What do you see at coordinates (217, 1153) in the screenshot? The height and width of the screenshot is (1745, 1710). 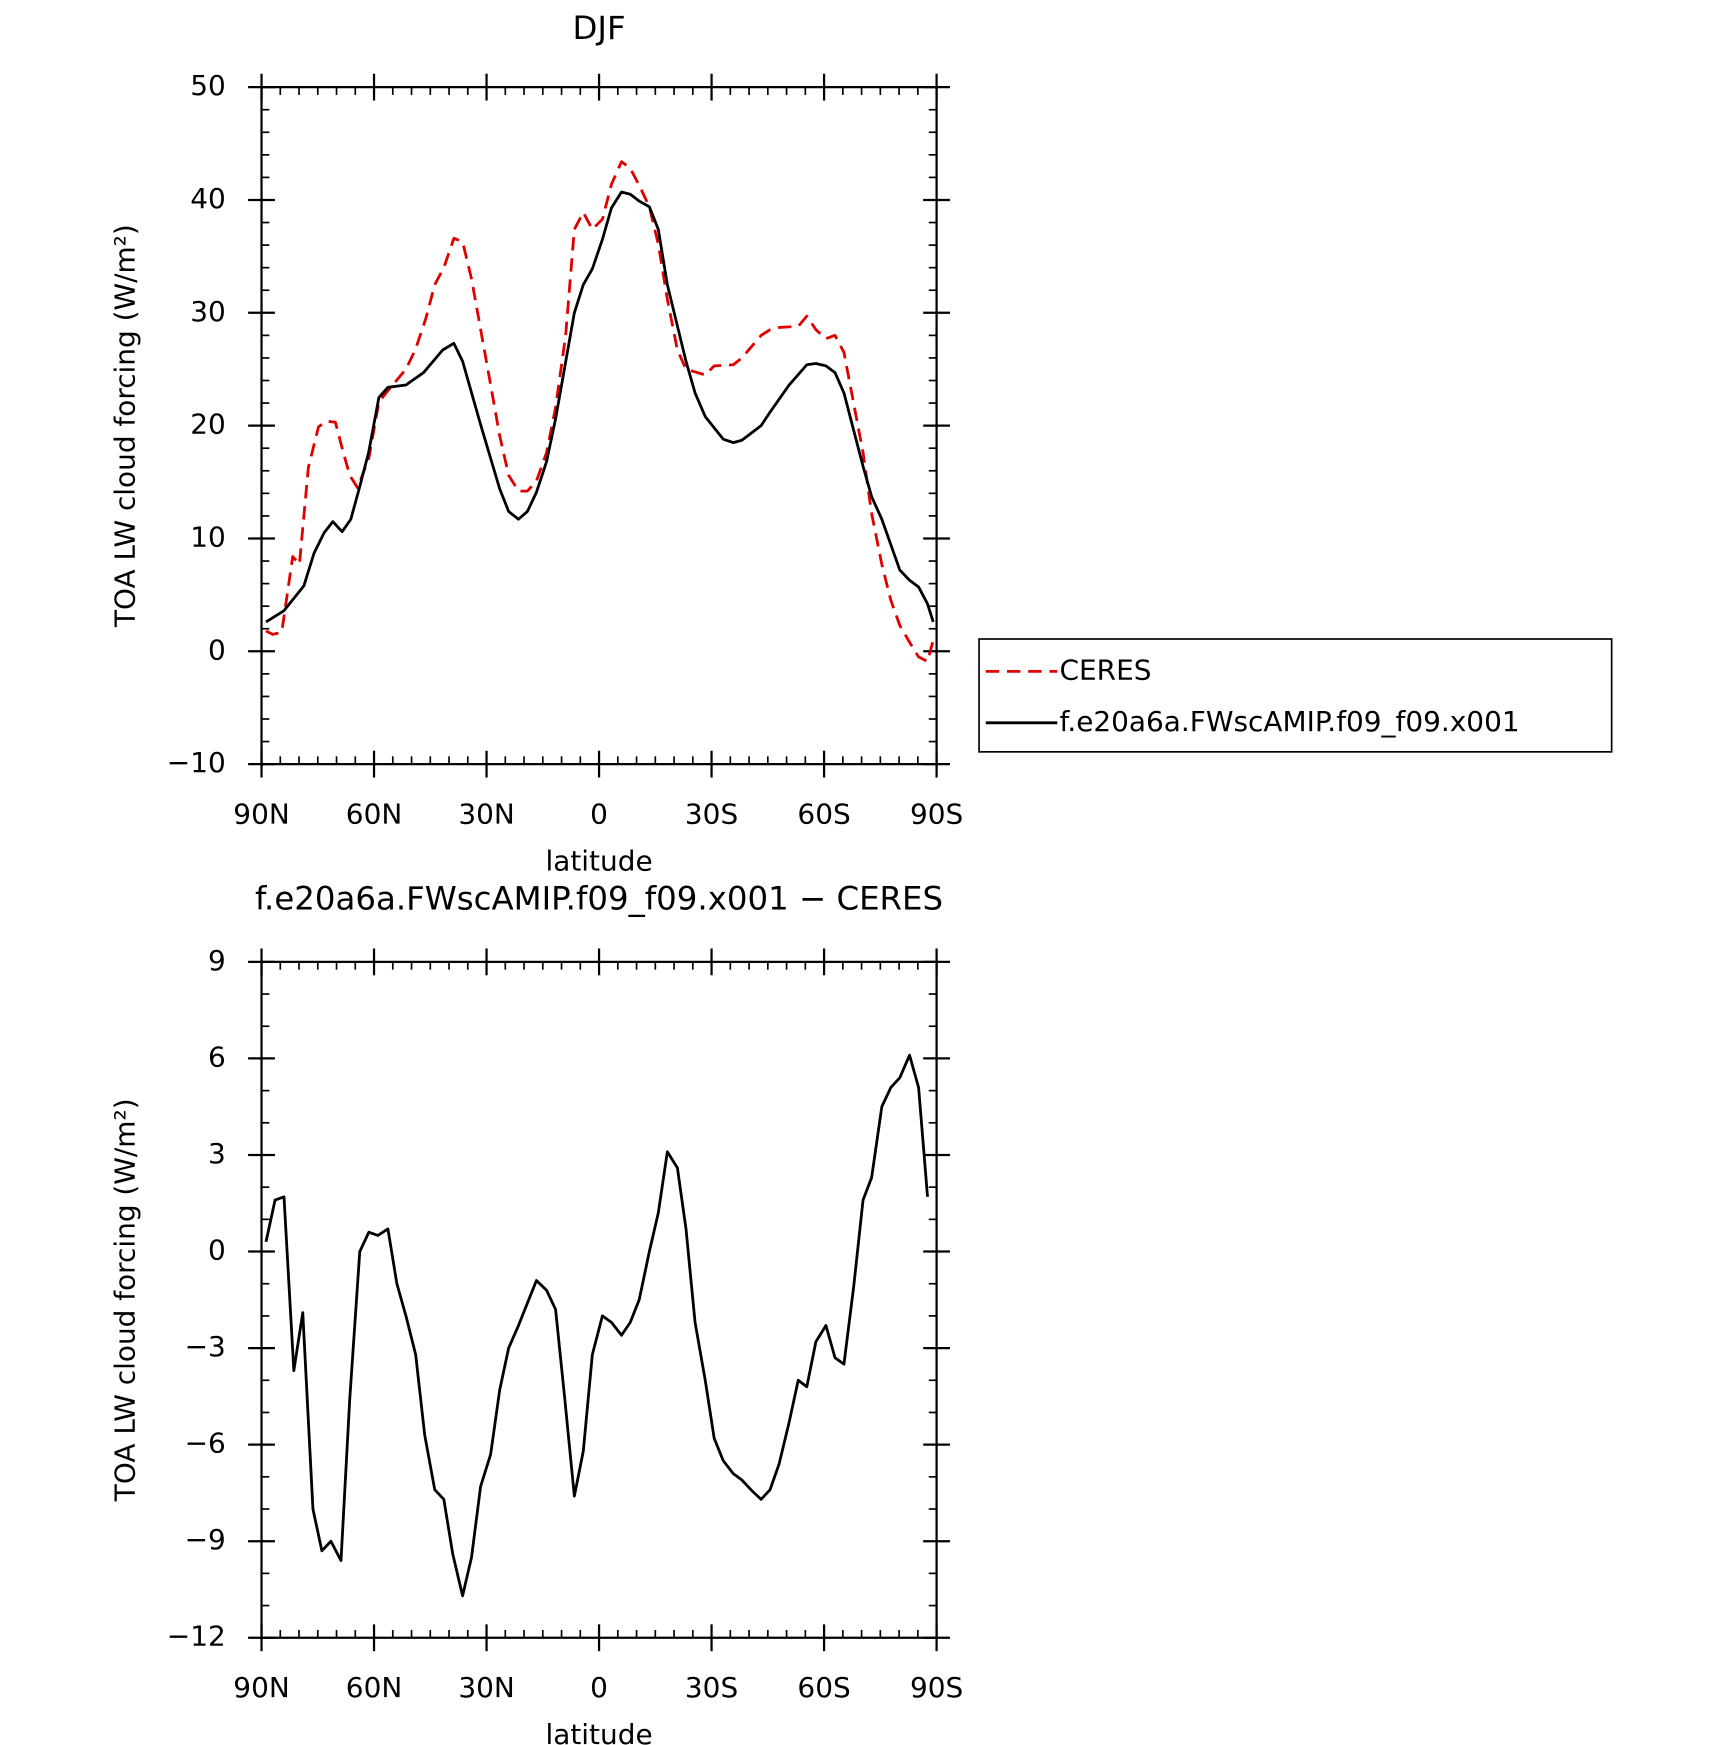 I see `y-tick-label: 3` at bounding box center [217, 1153].